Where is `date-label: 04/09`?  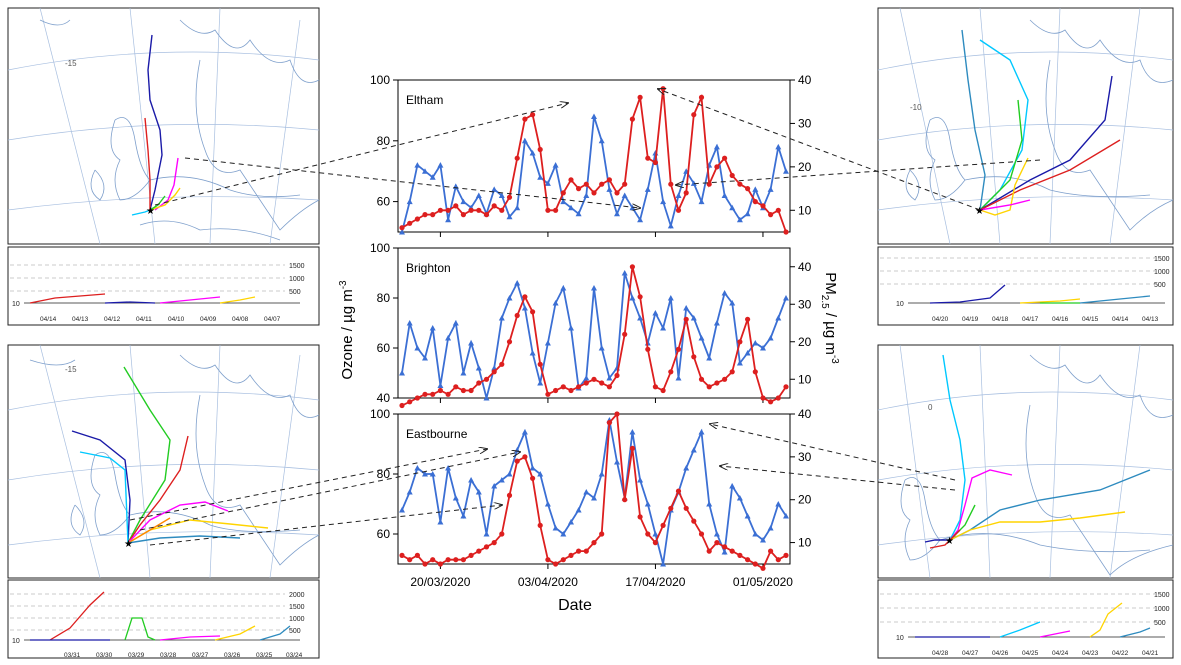
date-label: 04/09 is located at coordinates (208, 319).